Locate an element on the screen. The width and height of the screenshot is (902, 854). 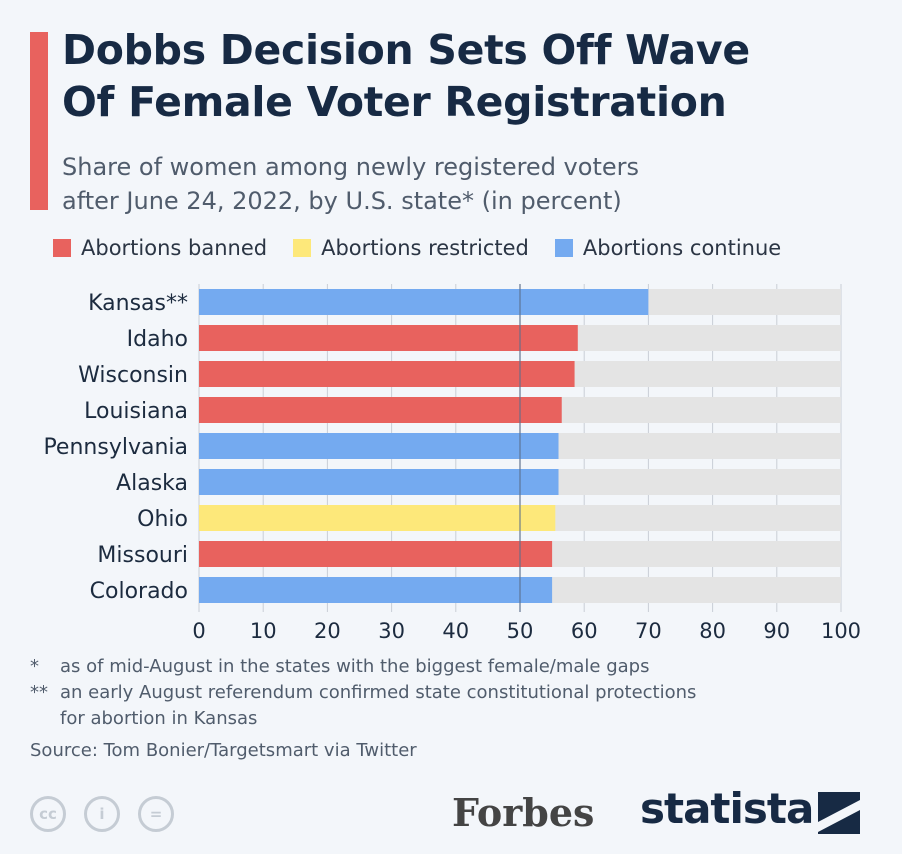
legend-label: Abortions banned is located at coordinates (174, 248).